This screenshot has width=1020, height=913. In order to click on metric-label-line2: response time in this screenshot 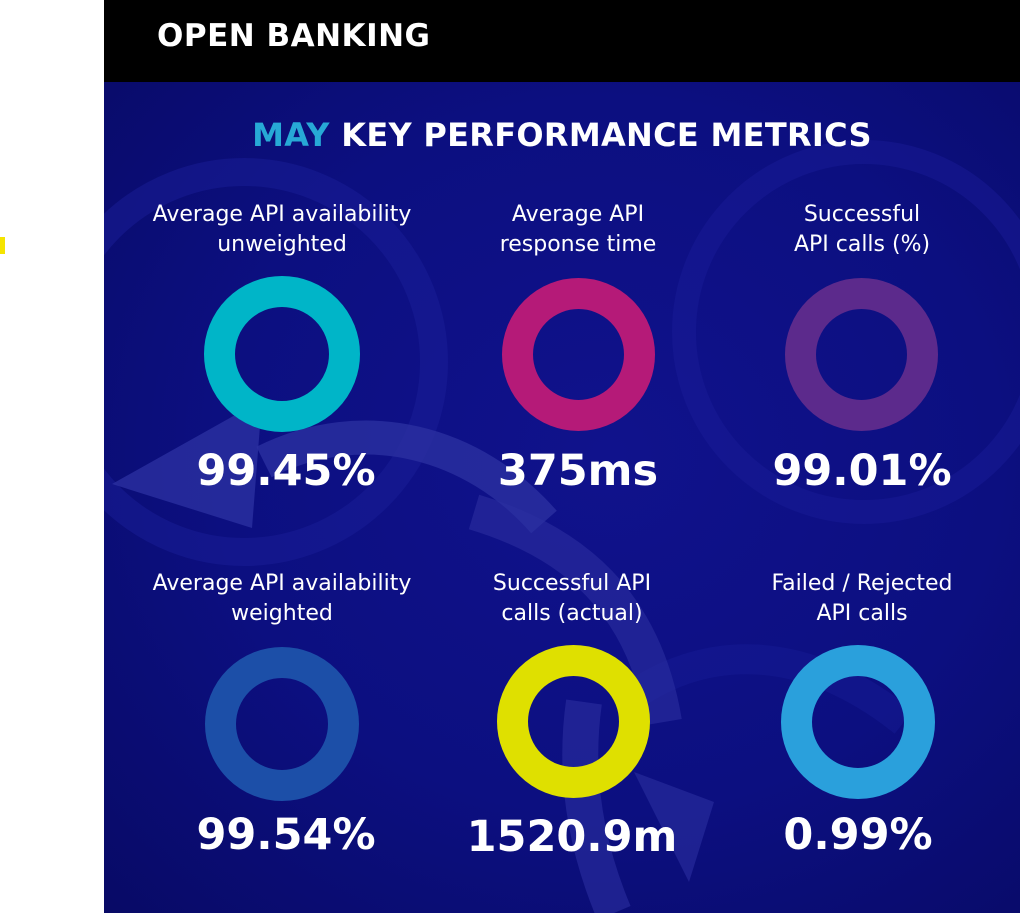, I will do `click(578, 244)`.